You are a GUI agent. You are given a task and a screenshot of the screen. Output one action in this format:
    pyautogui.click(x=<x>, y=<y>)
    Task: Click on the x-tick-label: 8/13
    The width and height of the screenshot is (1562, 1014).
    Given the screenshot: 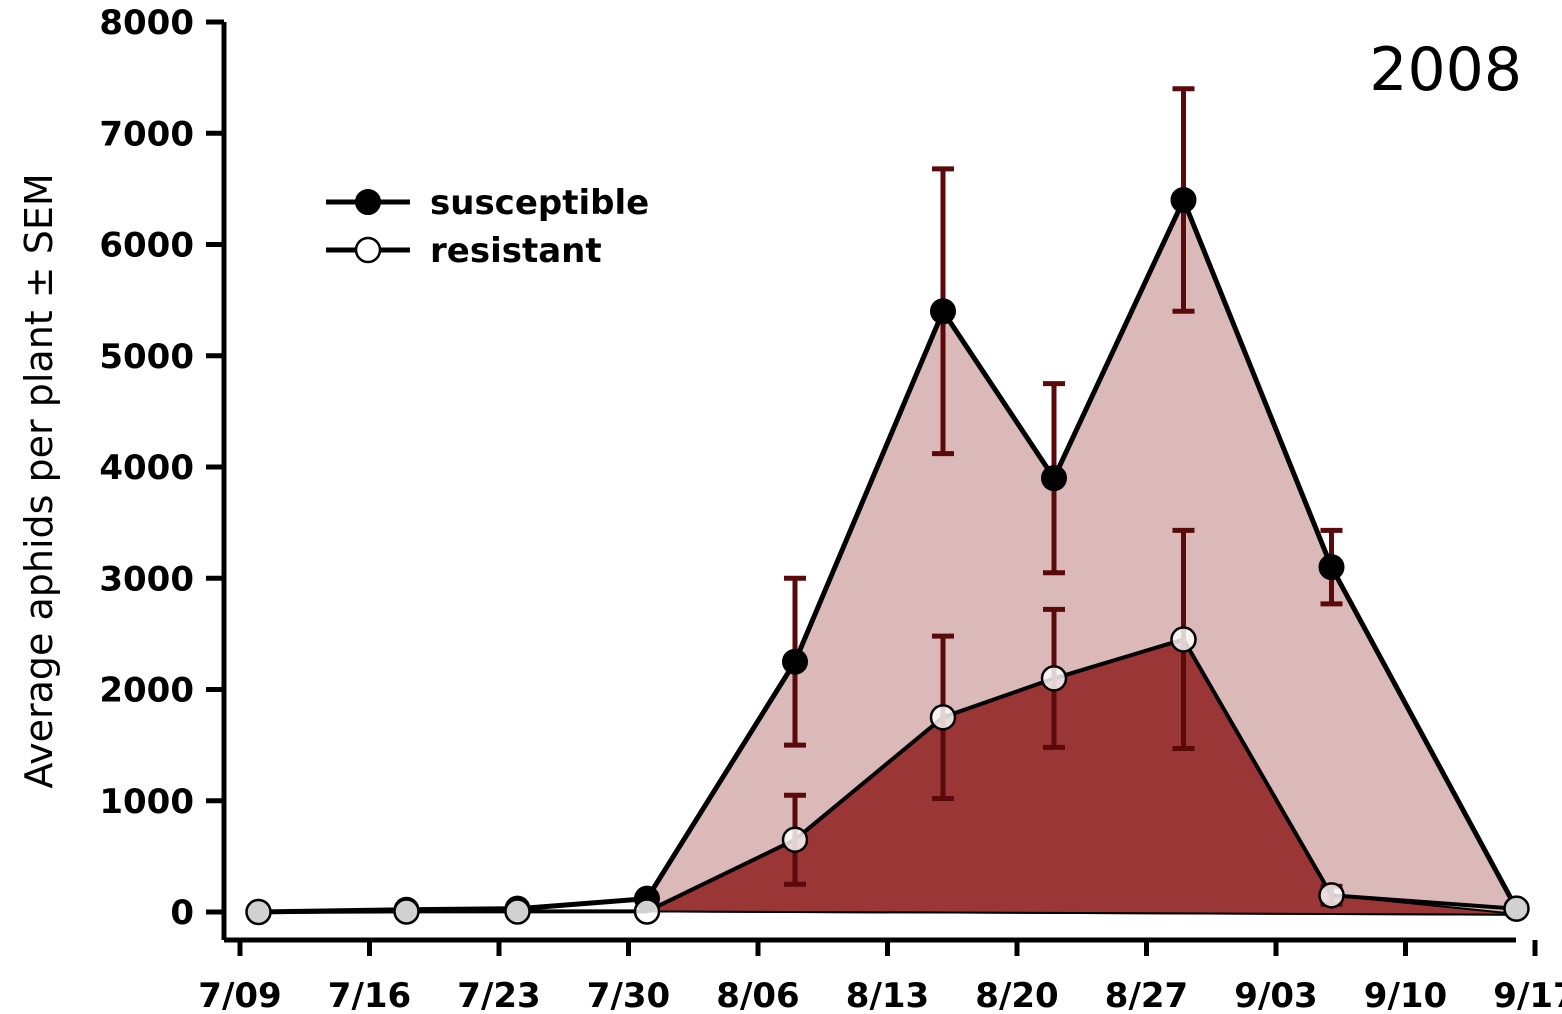 What is the action you would take?
    pyautogui.click(x=887, y=995)
    